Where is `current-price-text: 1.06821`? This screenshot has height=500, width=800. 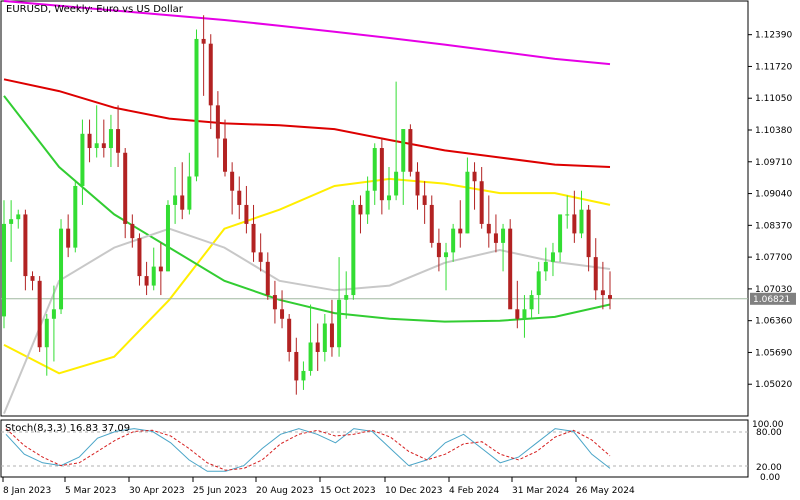
current-price-text: 1.06821 is located at coordinates (771, 300).